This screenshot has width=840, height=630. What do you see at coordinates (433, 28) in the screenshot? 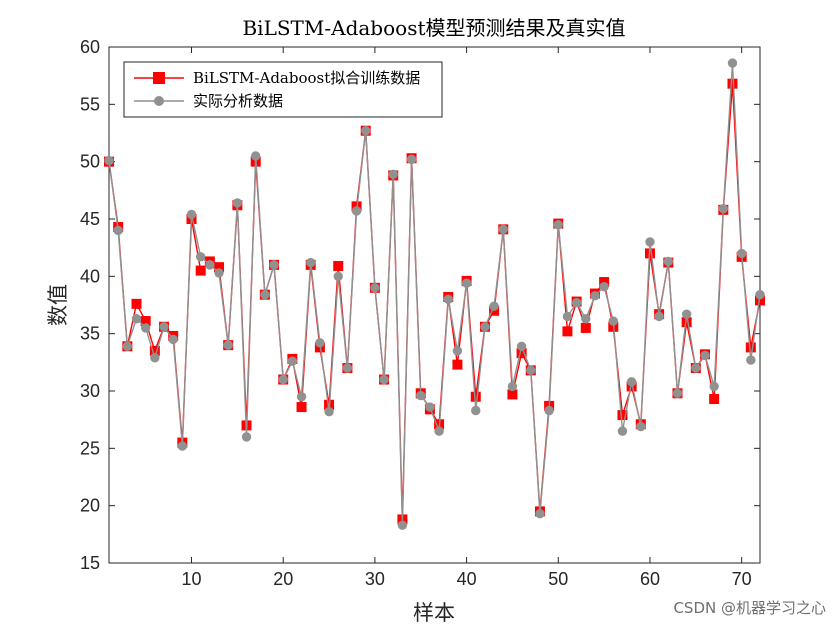
I see `chart-title: BiLSTM-Adaboost模型预测结果及真实值` at bounding box center [433, 28].